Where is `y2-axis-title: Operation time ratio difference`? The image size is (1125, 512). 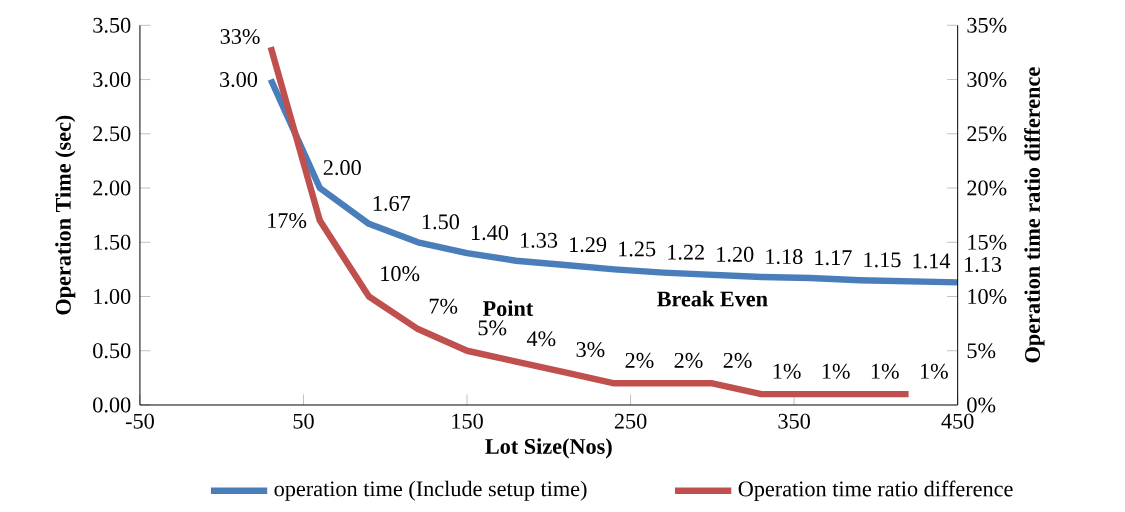 y2-axis-title: Operation time ratio difference is located at coordinates (1034, 215).